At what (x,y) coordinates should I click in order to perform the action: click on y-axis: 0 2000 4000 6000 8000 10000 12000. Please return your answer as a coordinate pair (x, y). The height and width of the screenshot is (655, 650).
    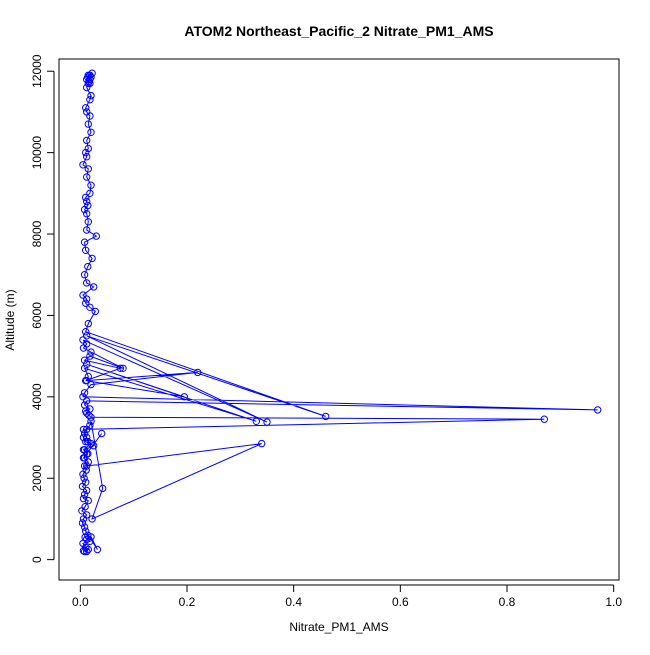
    Looking at the image, I should click on (42, 308).